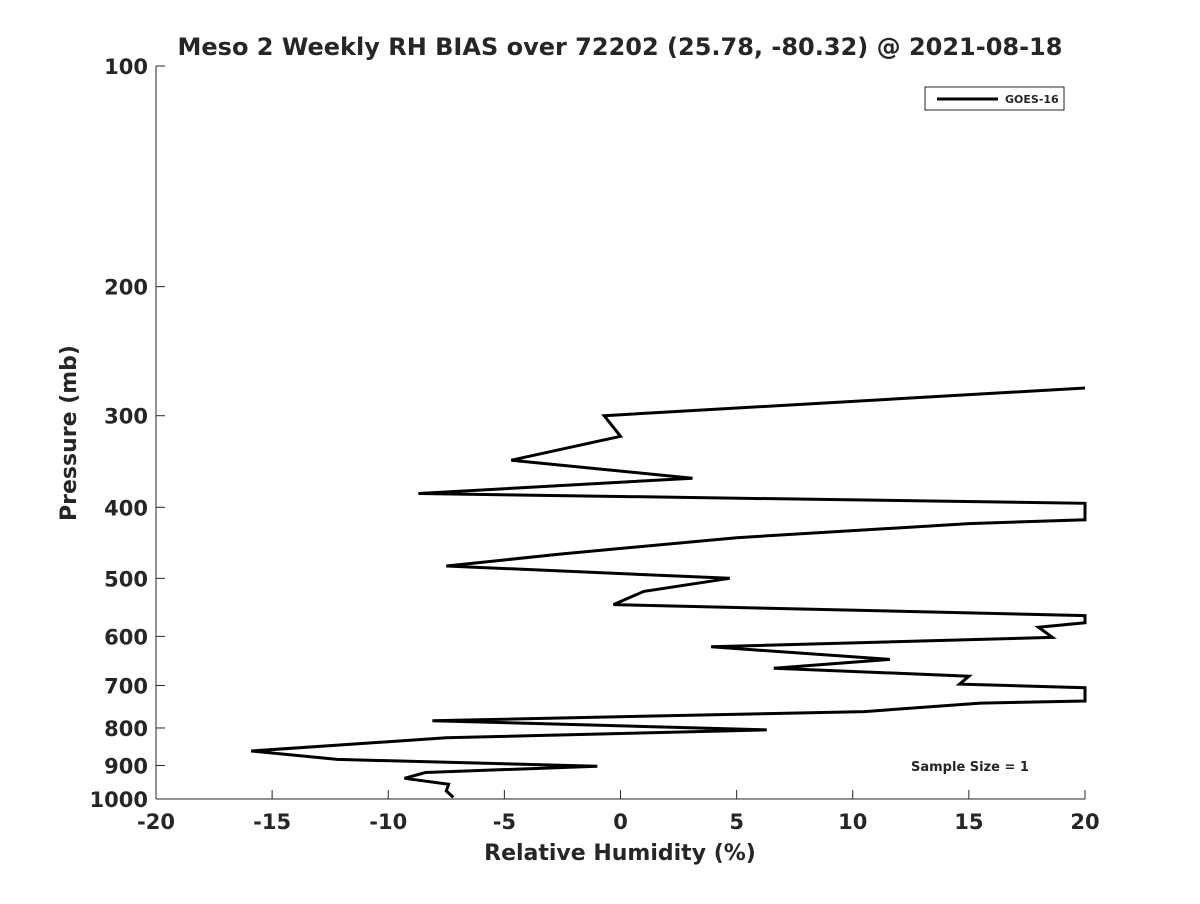  Describe the element at coordinates (126, 637) in the screenshot. I see `y-tick-label: 600` at that location.